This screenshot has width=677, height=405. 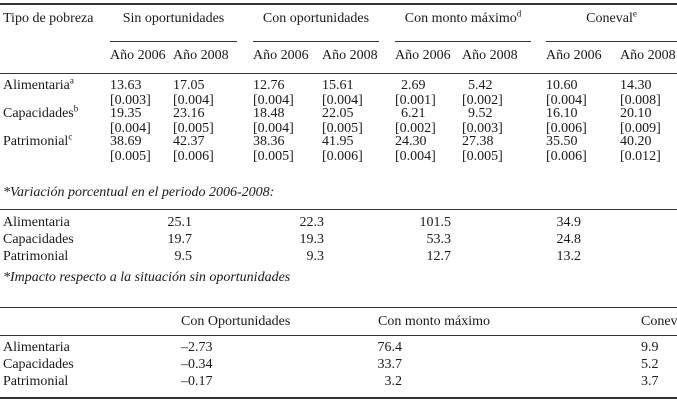 I want to click on column-header: Coneval, so click(x=659, y=321).